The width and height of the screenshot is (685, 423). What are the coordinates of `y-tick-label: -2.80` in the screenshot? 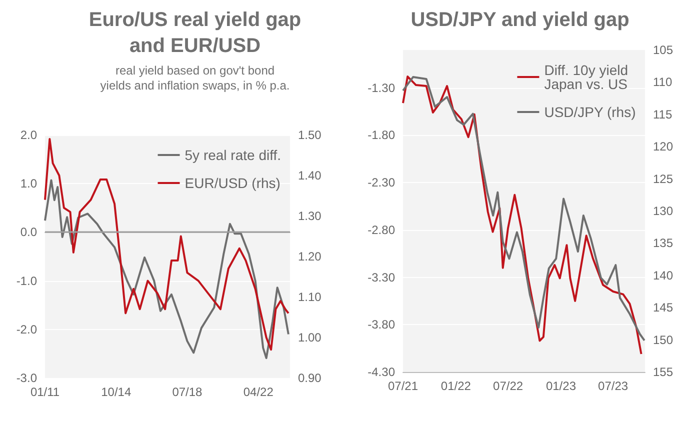 It's located at (382, 229).